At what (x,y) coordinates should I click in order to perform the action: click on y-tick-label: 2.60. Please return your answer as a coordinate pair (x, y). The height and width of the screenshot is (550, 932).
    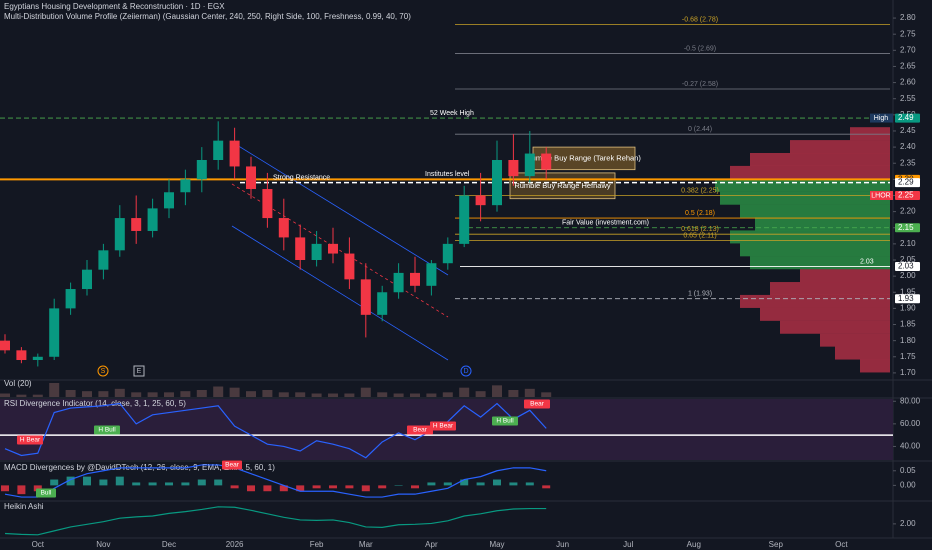
    Looking at the image, I should click on (908, 82).